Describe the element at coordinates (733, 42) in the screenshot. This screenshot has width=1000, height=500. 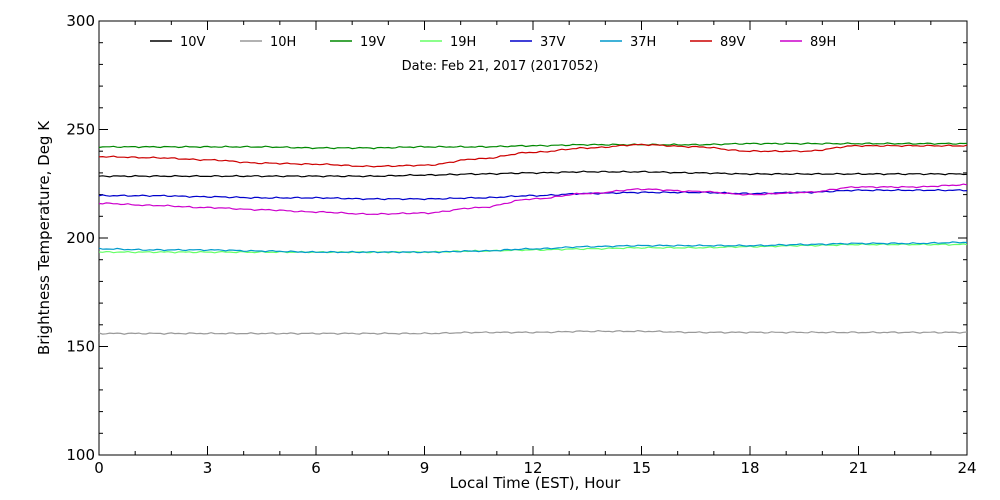
I see `legend-label-89v: 89V` at that location.